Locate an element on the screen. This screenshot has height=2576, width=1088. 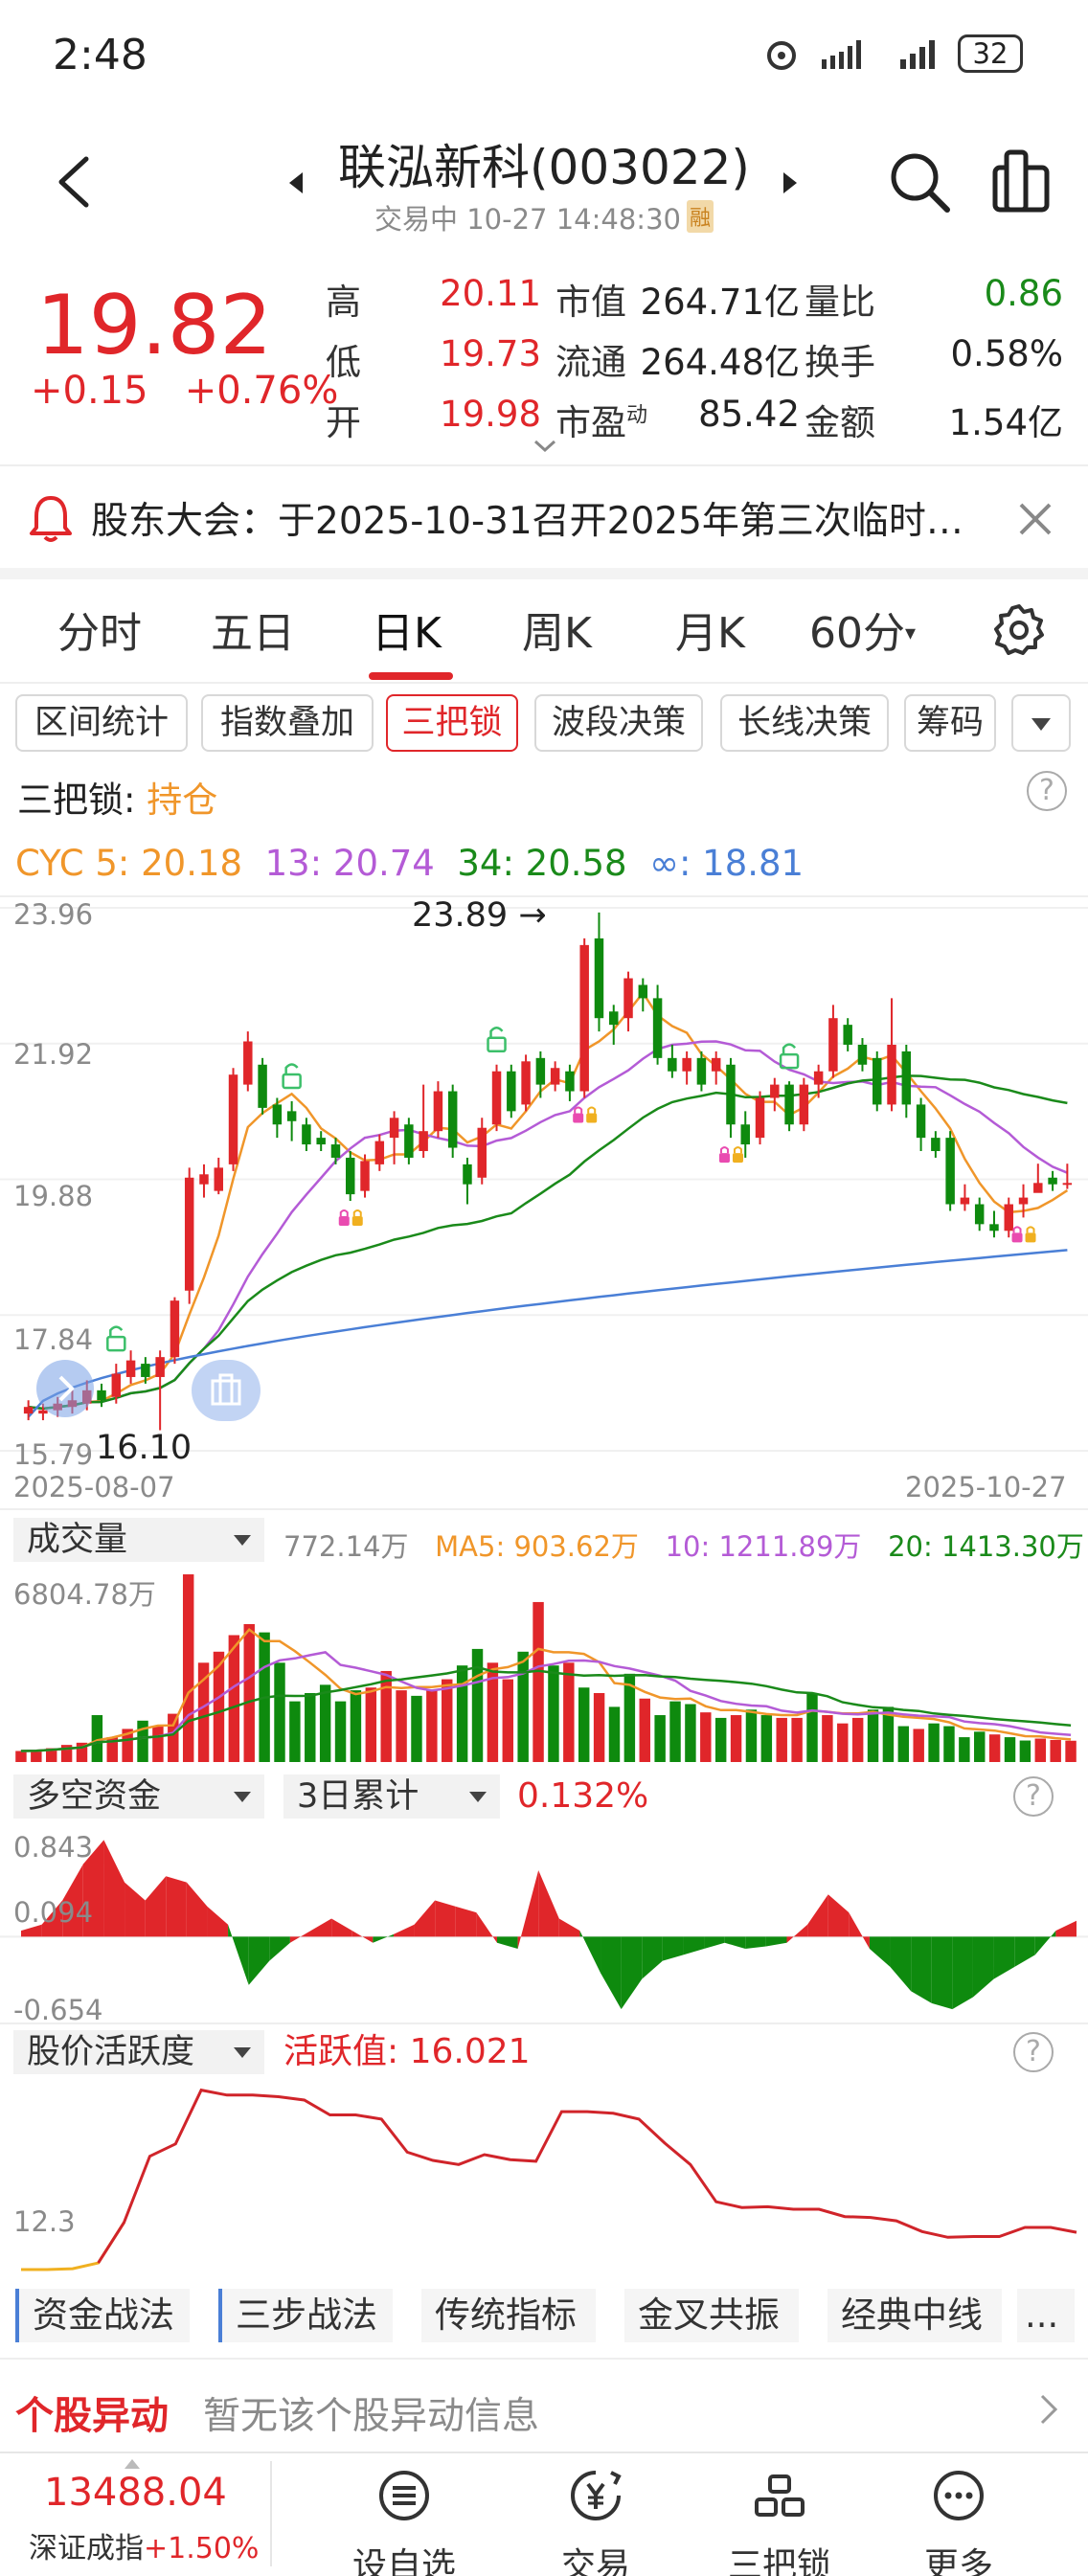
volume-chart is located at coordinates (544, 1668).